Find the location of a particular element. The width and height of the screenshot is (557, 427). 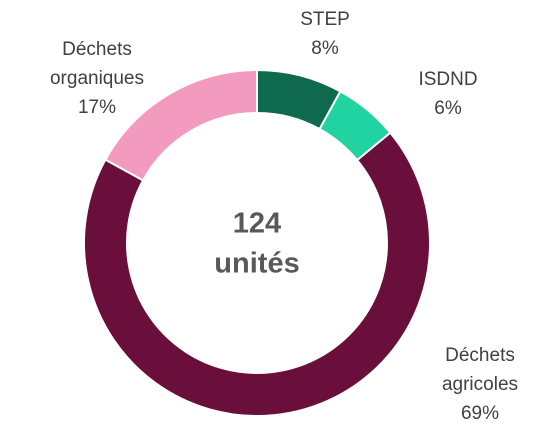

category-label: ISDND is located at coordinates (447, 79).